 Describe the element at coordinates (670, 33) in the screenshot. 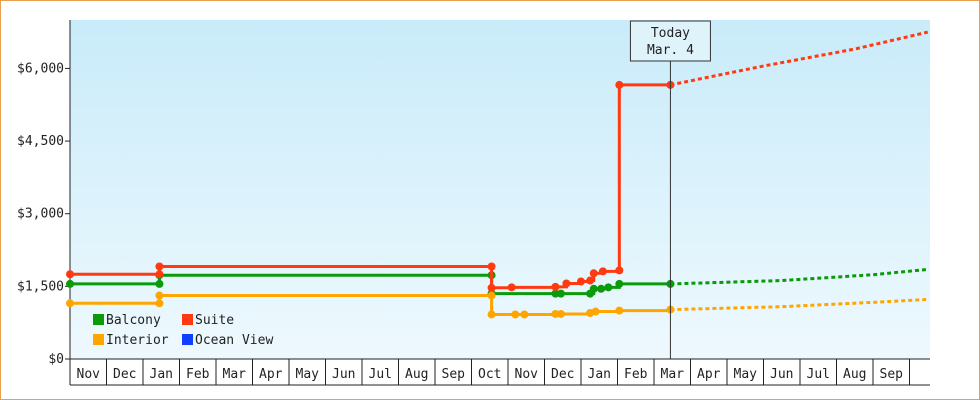

I see `today-label: Today` at that location.